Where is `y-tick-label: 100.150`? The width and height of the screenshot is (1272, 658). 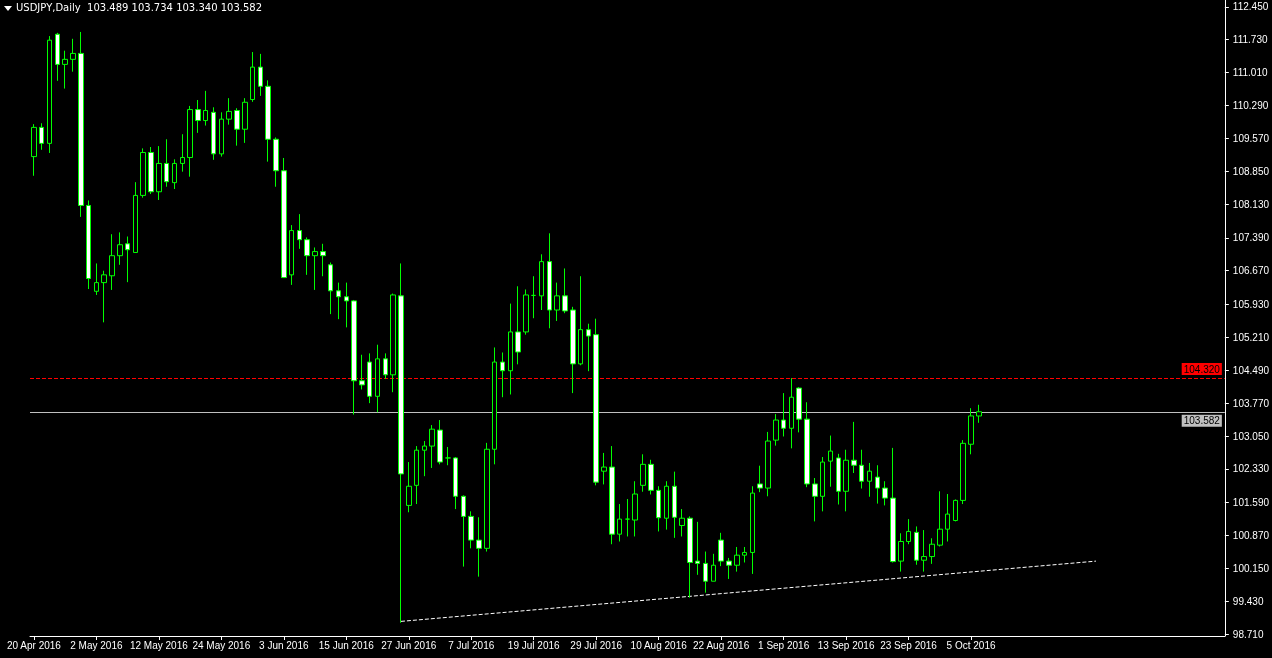 y-tick-label: 100.150 is located at coordinates (1251, 568).